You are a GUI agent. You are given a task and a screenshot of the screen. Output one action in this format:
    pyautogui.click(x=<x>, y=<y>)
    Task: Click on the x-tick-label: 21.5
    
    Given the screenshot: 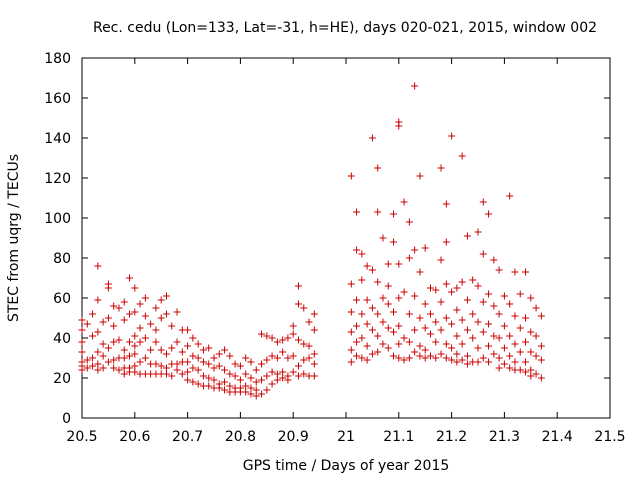 What is the action you would take?
    pyautogui.click(x=609, y=437)
    